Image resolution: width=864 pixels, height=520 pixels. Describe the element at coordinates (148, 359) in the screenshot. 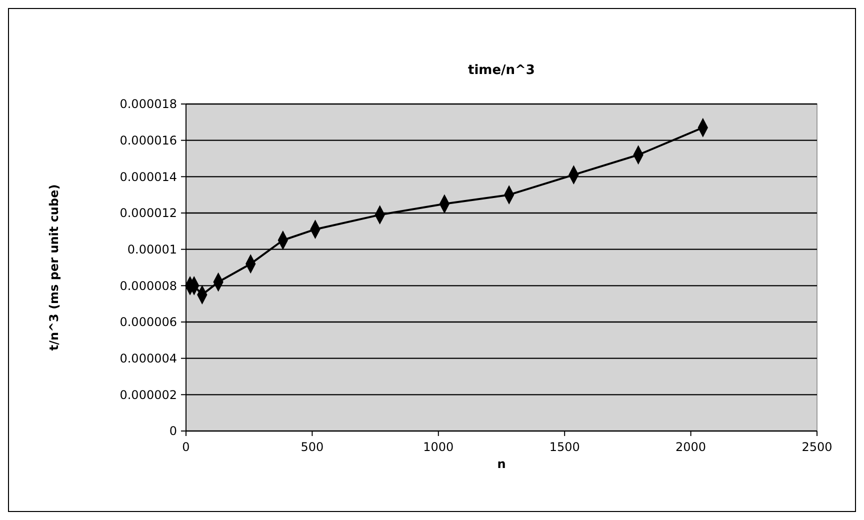

I see `y-tick-label: 0.000004` at that location.